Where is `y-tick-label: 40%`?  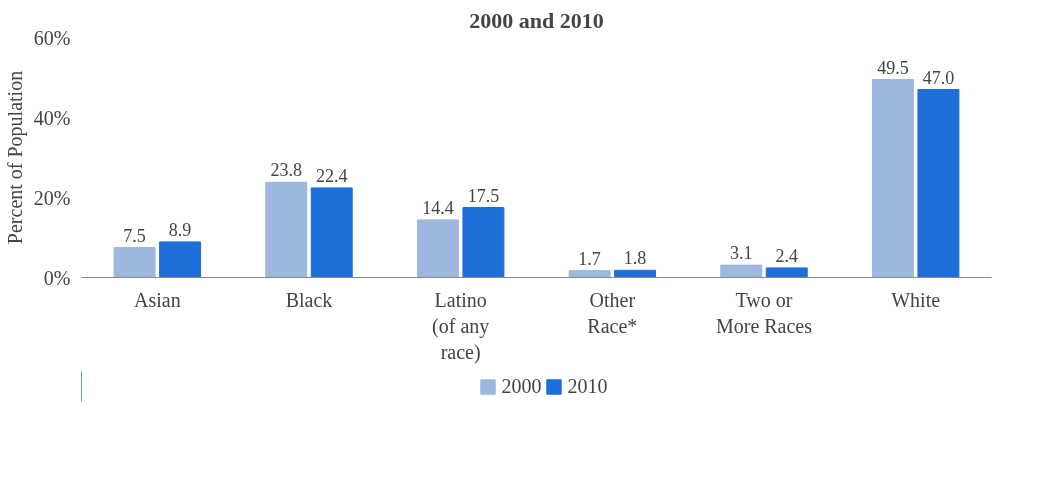
y-tick-label: 40% is located at coordinates (52, 117).